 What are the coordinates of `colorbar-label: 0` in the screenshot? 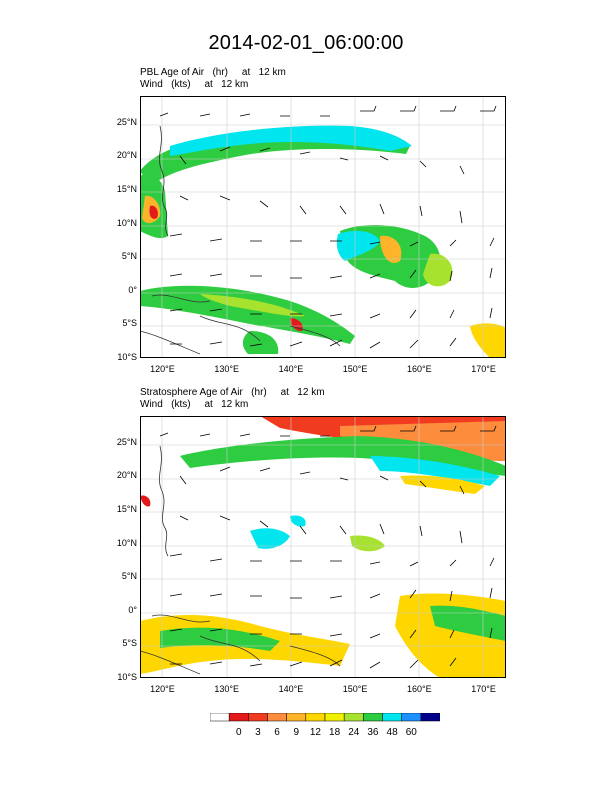 It's located at (239, 732).